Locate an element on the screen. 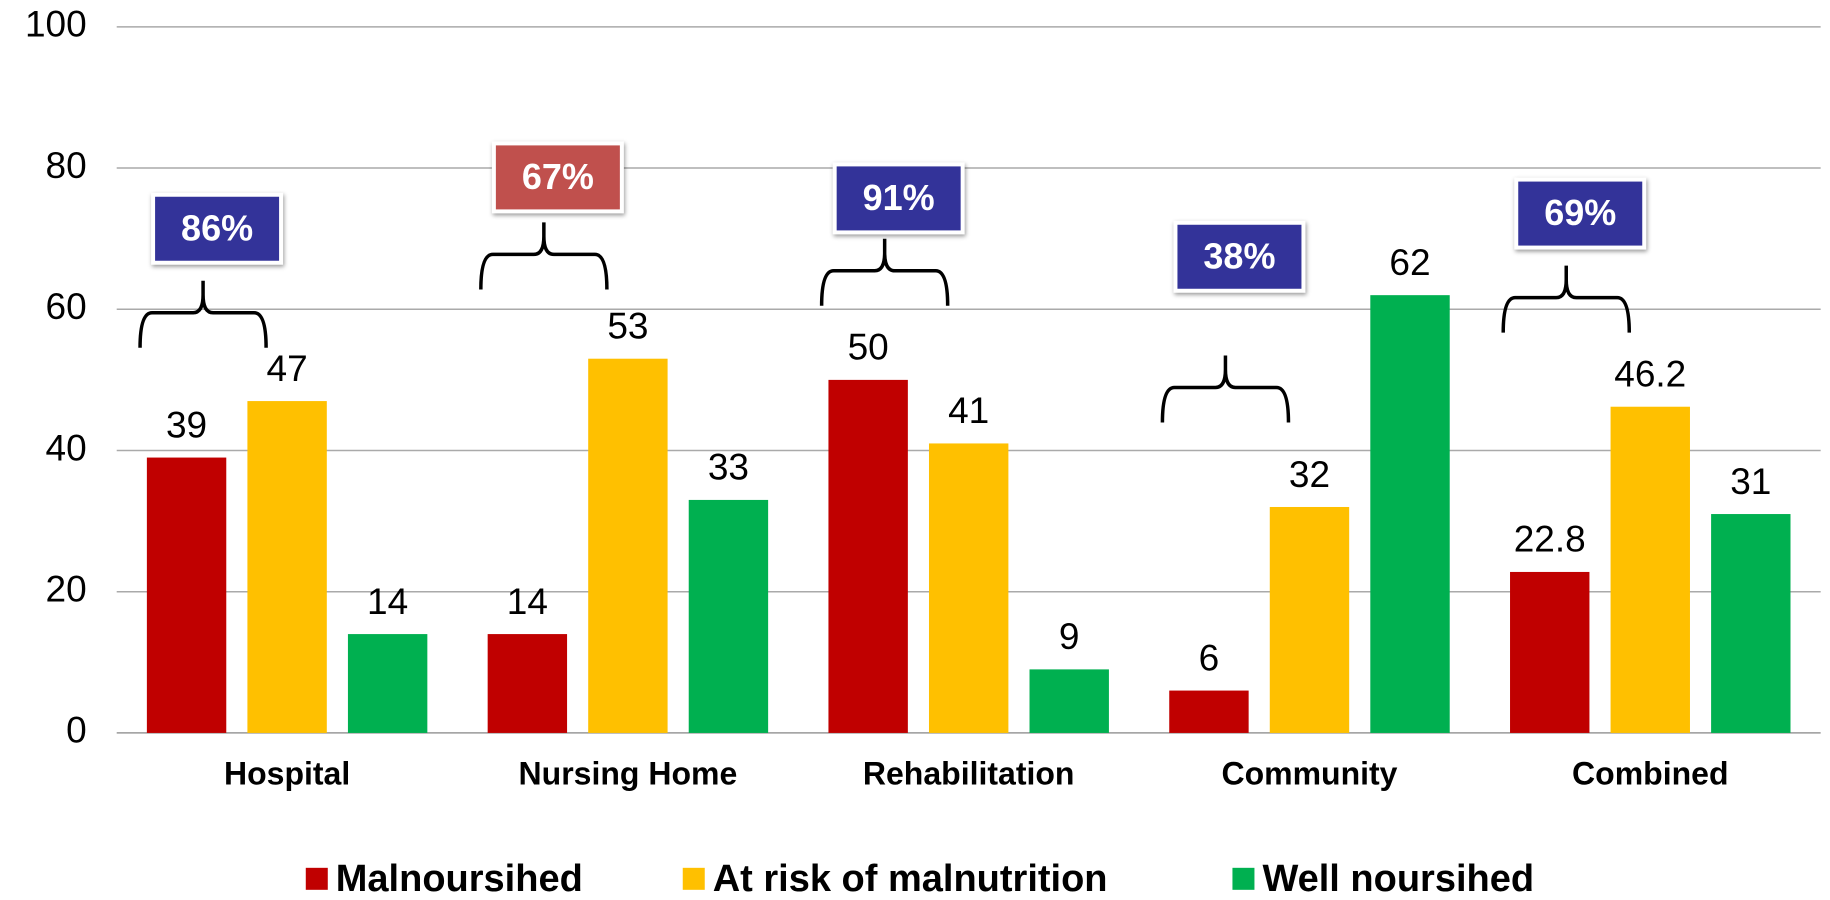 This screenshot has height=900, width=1830. y-tick-label: 80 is located at coordinates (66, 165).